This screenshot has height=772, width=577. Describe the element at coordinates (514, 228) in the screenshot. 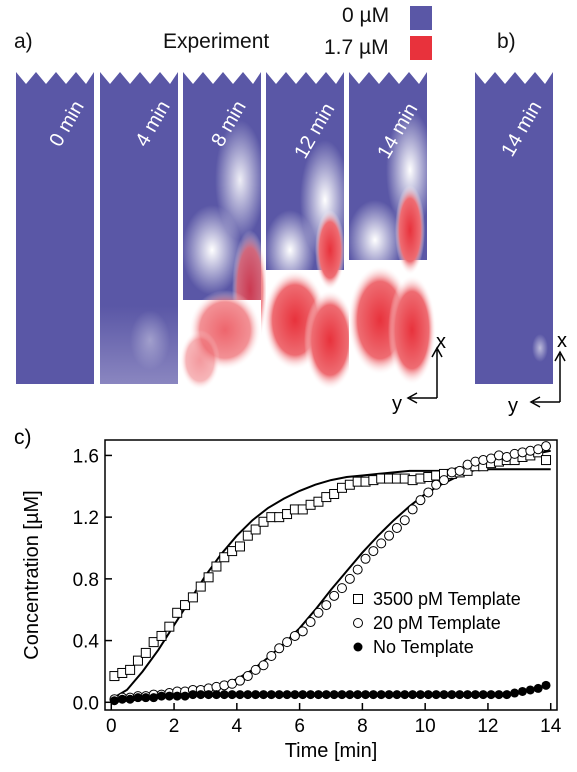

I see `frame-b-14min` at that location.